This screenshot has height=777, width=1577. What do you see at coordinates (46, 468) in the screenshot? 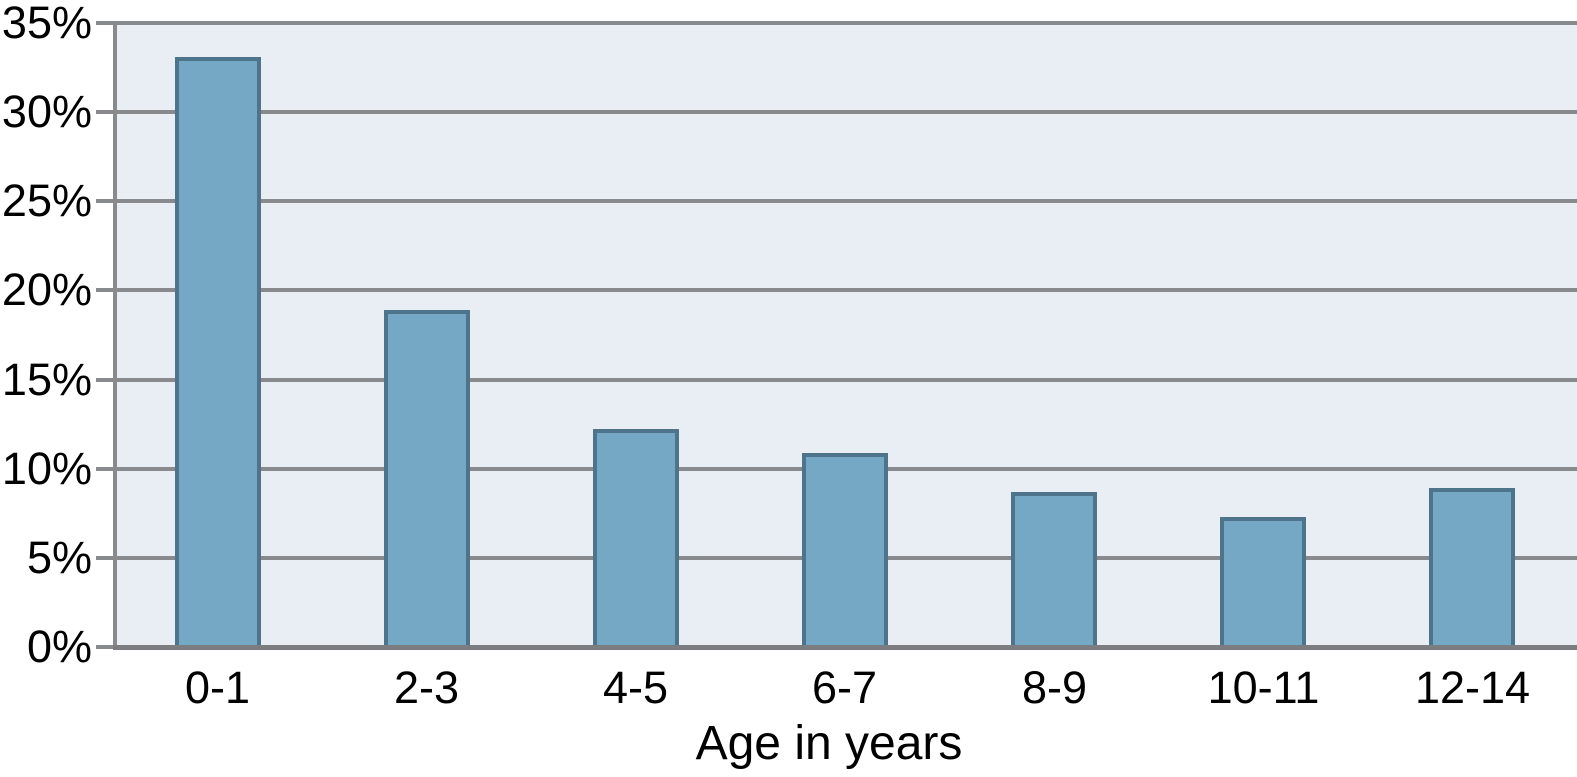
I see `y-axis-label: 10%` at bounding box center [46, 468].